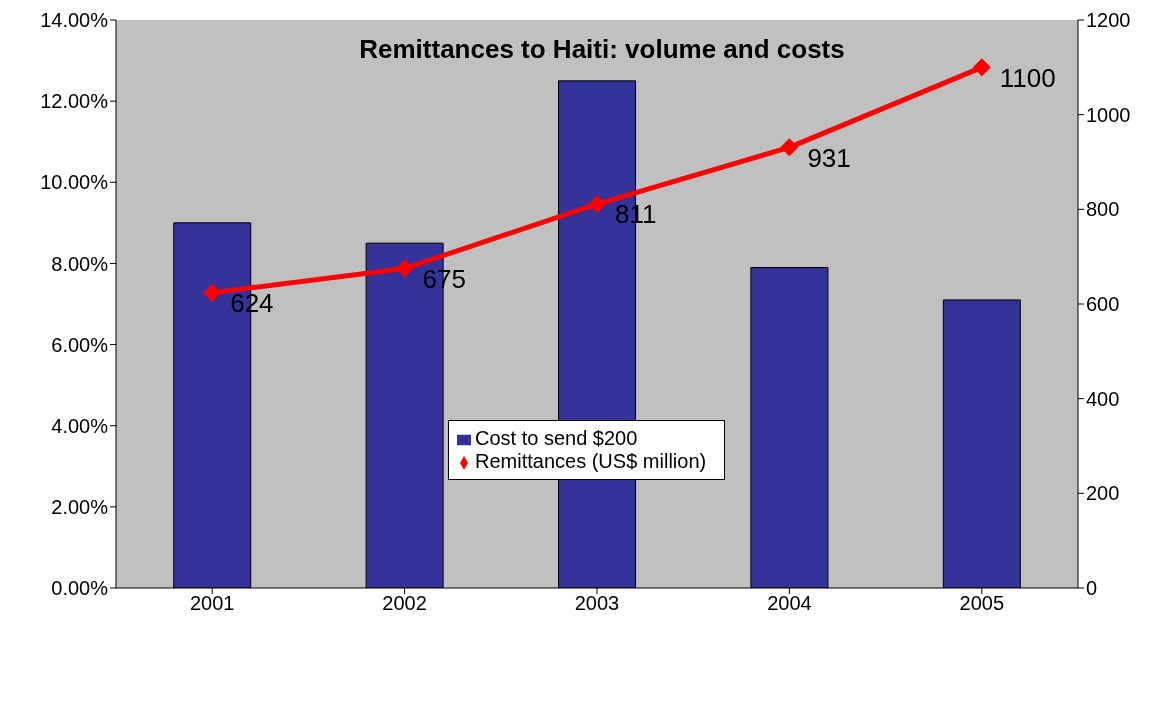 This screenshot has width=1165, height=704. I want to click on y2-tick-label: 0, so click(1092, 588).